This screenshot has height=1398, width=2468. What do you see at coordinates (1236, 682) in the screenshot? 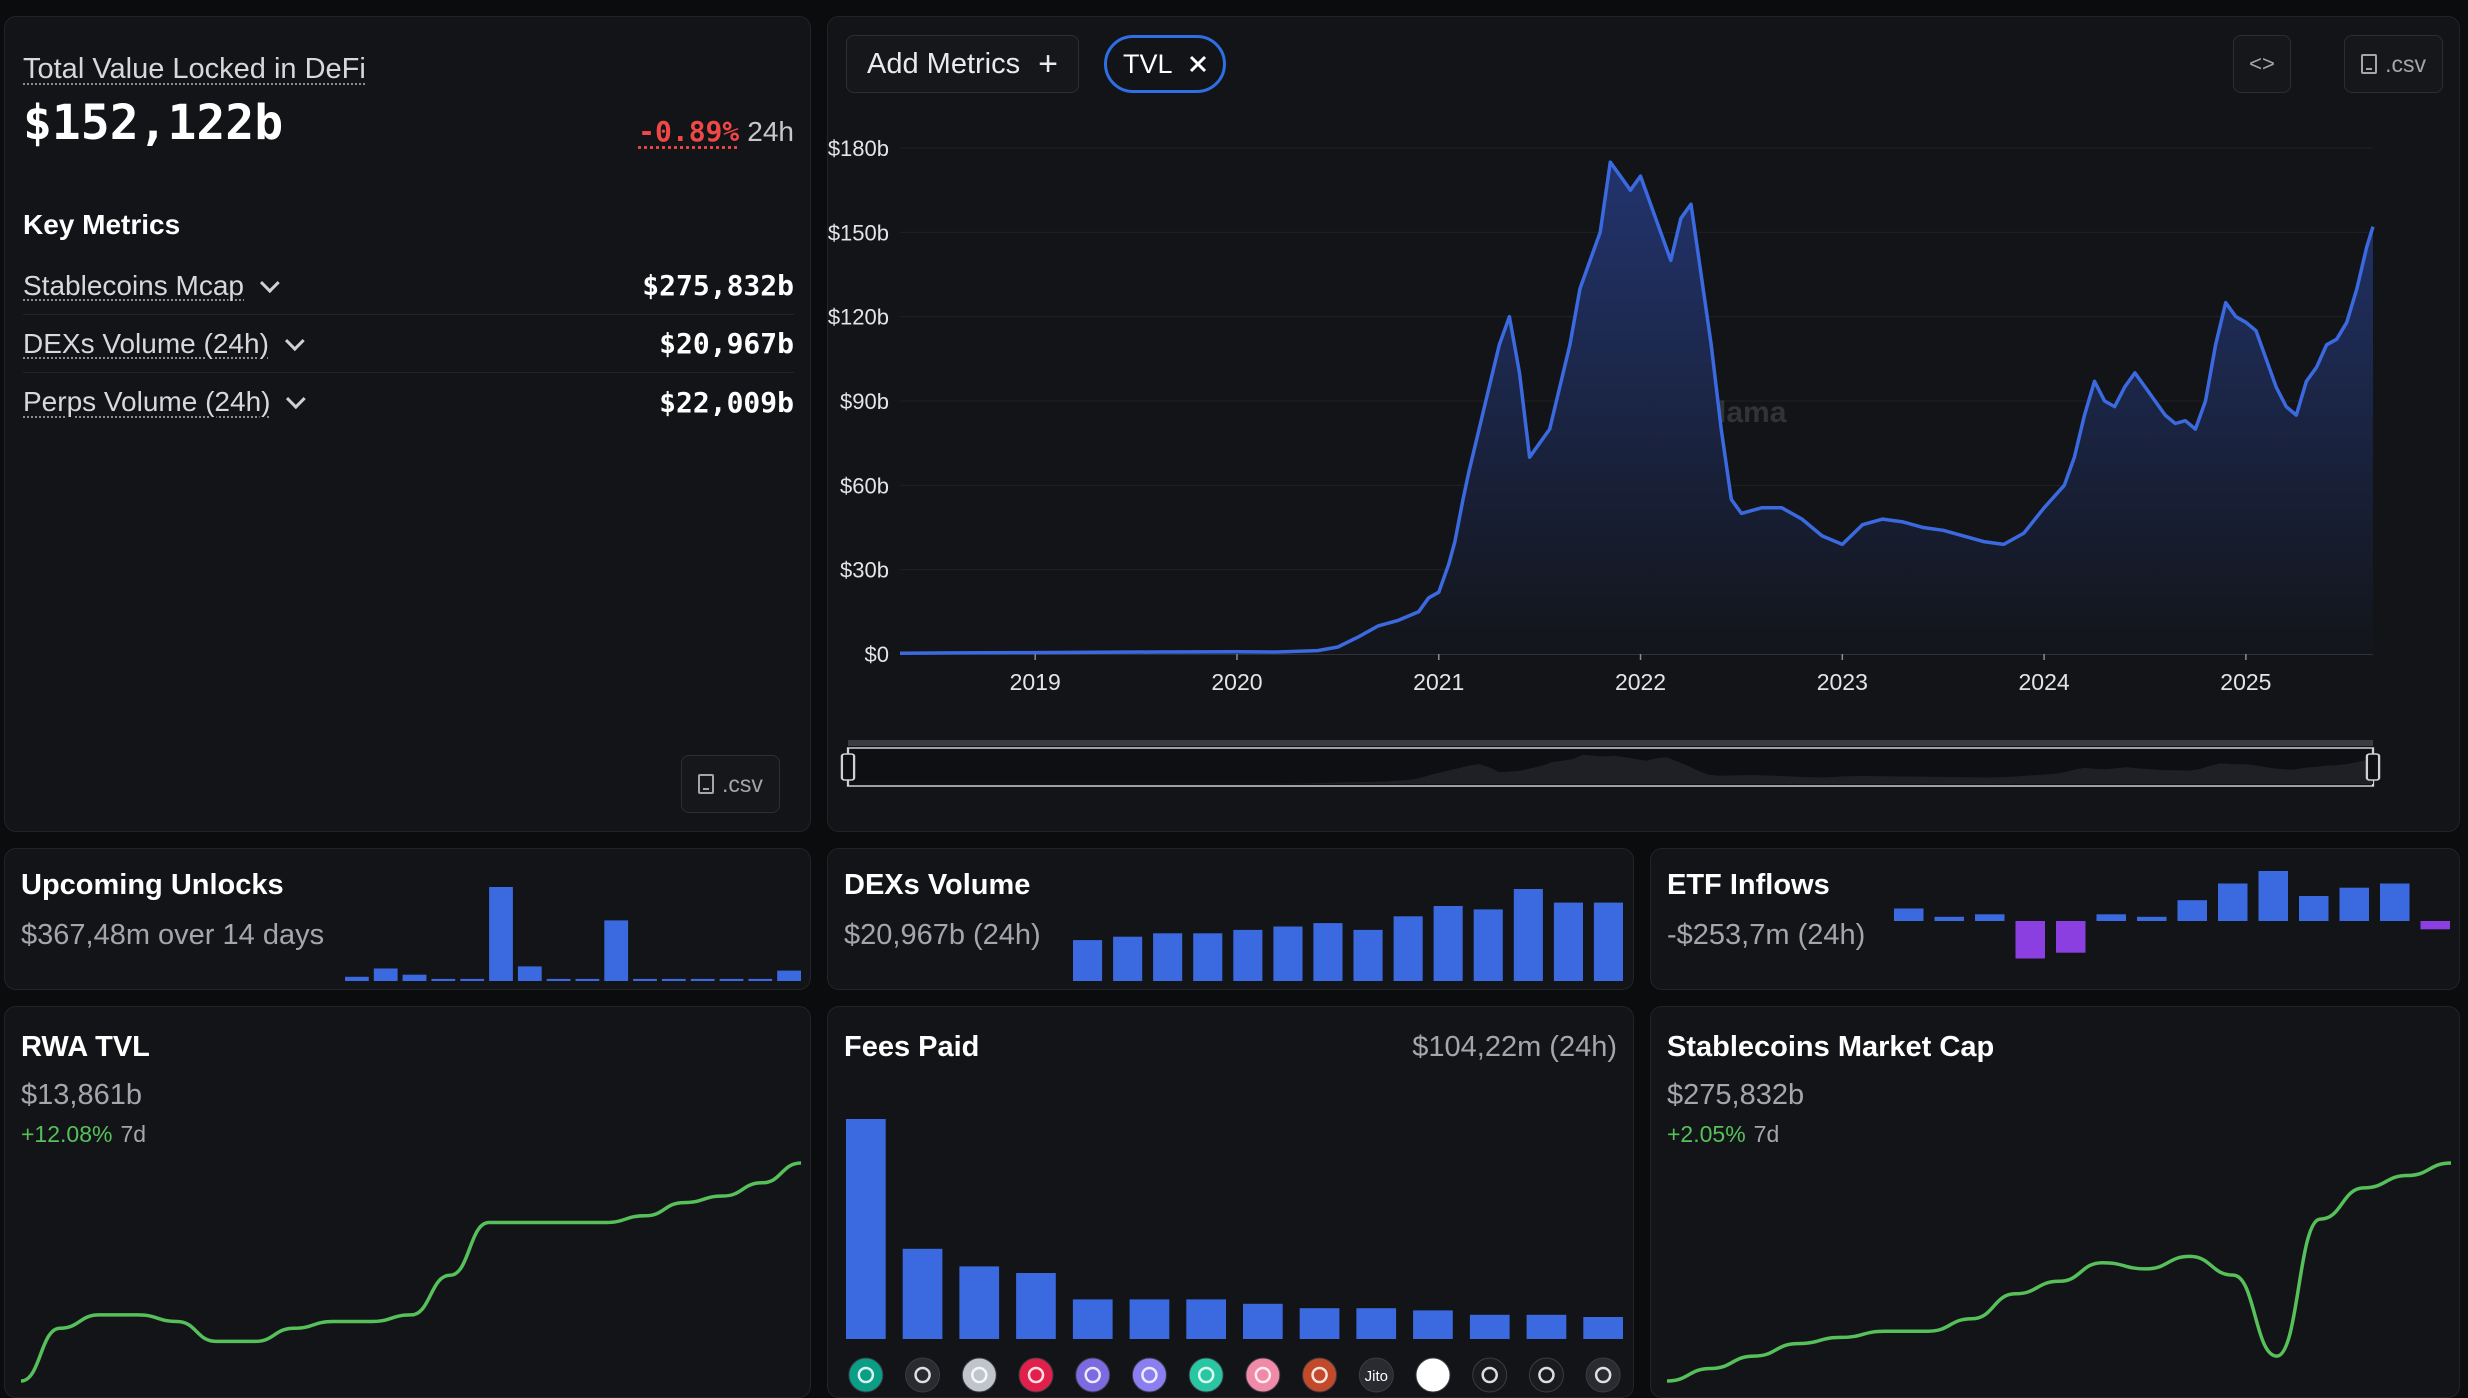
I see `x-tick-label: 2020` at bounding box center [1236, 682].